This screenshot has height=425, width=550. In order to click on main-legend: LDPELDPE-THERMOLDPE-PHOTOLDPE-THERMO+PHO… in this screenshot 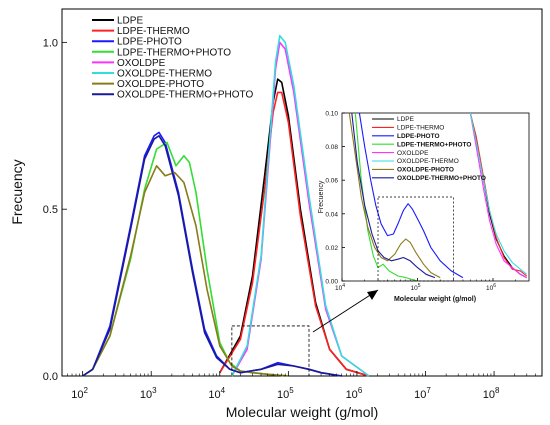, I will do `click(172, 58)`.